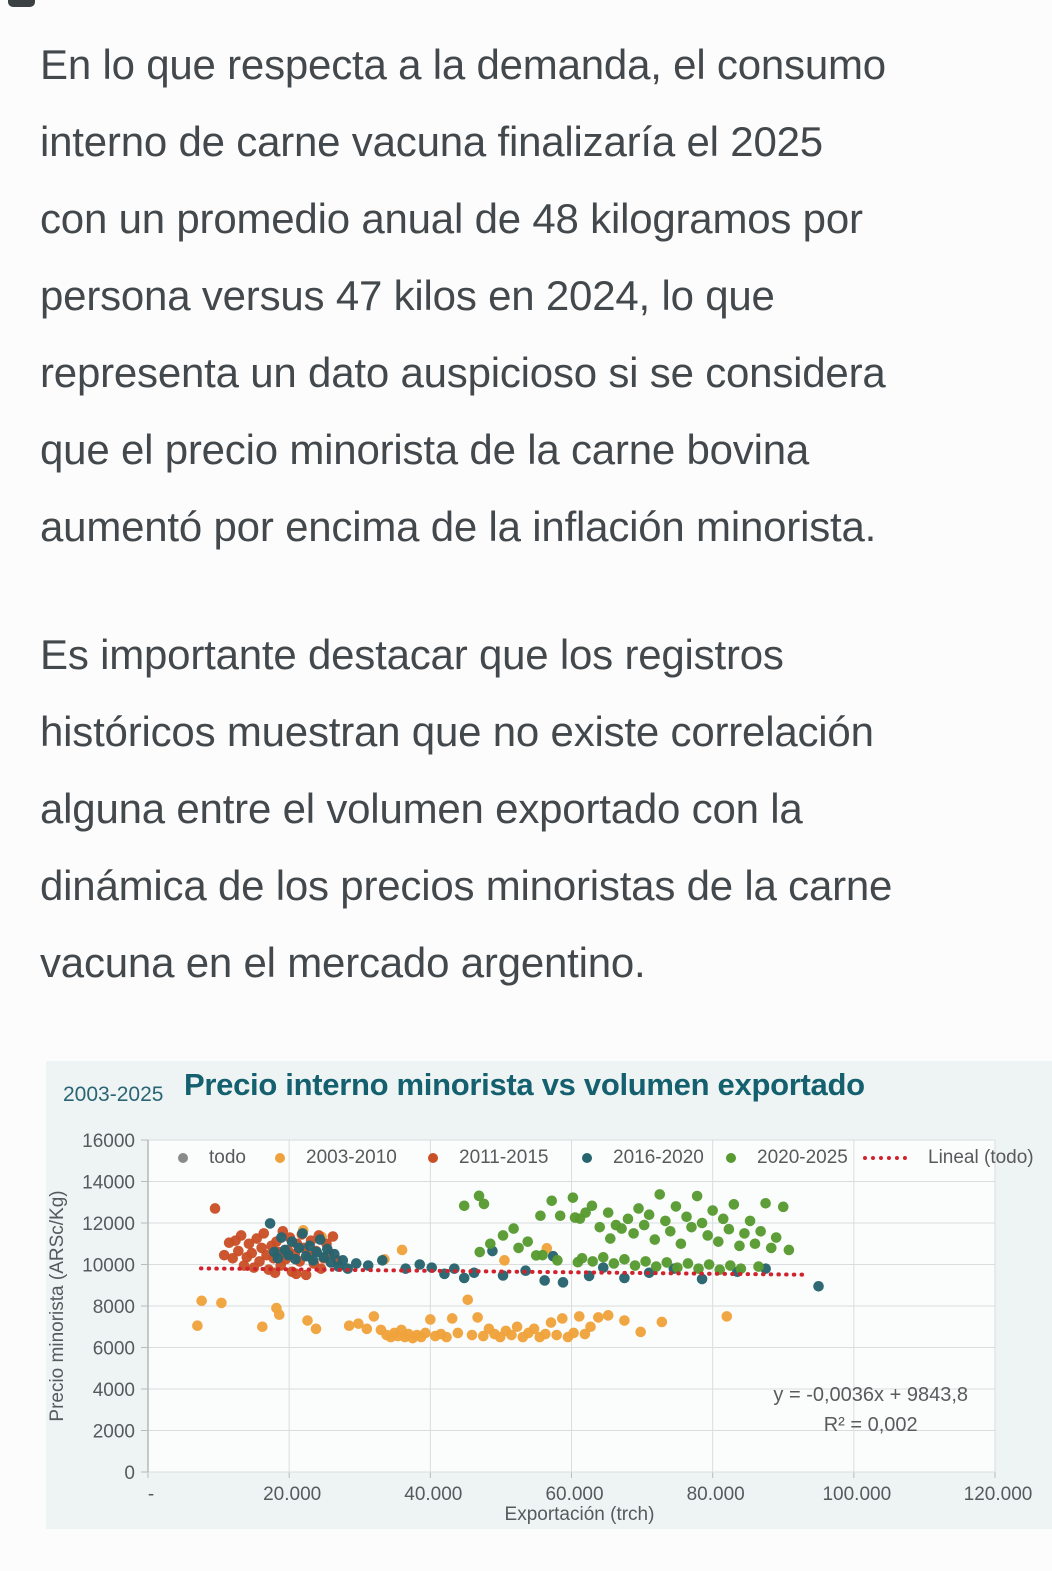 The width and height of the screenshot is (1052, 1571). What do you see at coordinates (114, 1307) in the screenshot?
I see `svg-text: 8000` at bounding box center [114, 1307].